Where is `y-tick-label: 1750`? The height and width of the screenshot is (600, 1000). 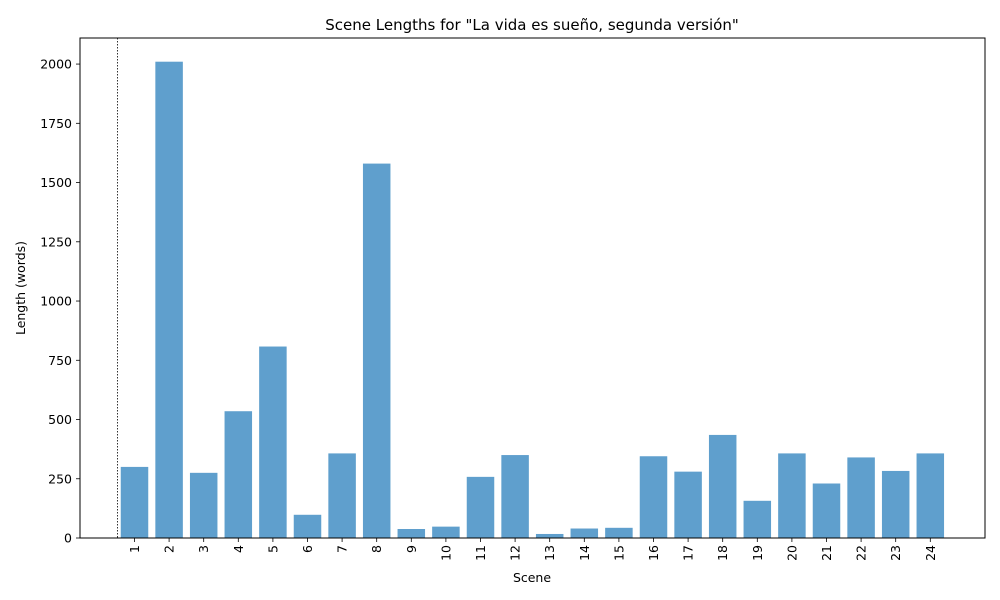 y-tick-label: 1750 is located at coordinates (56, 123).